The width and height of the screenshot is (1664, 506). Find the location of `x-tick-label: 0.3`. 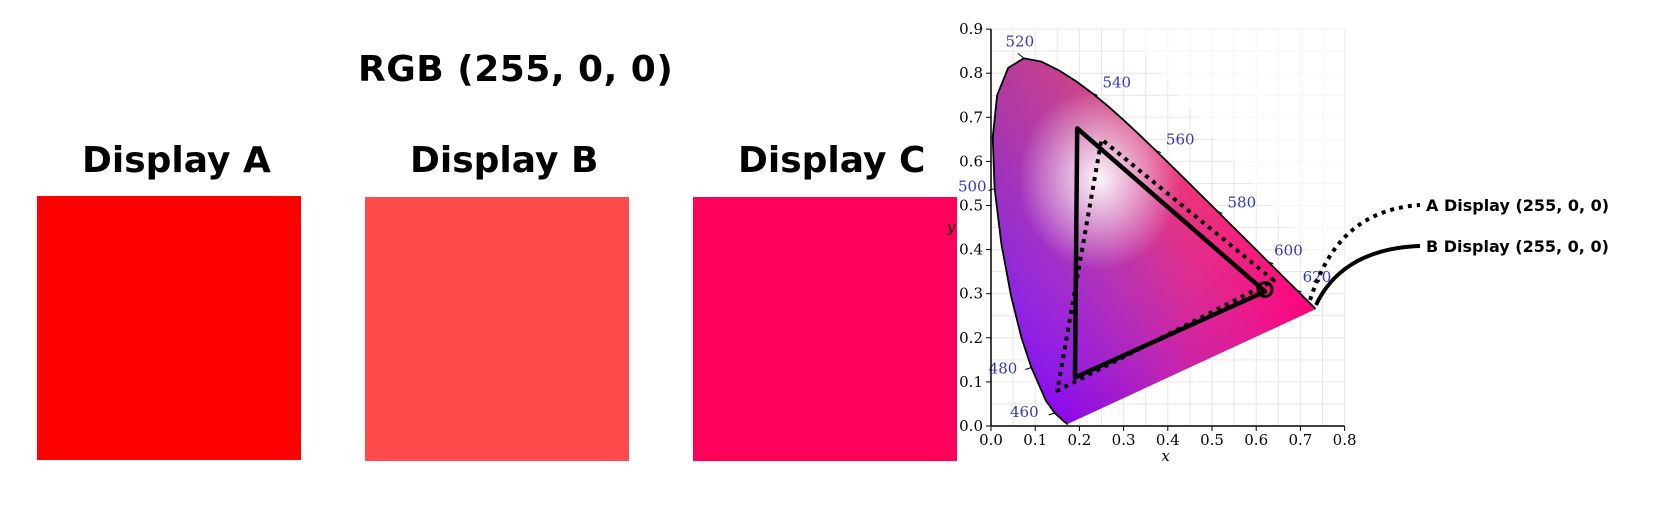

x-tick-label: 0.3 is located at coordinates (1124, 440).